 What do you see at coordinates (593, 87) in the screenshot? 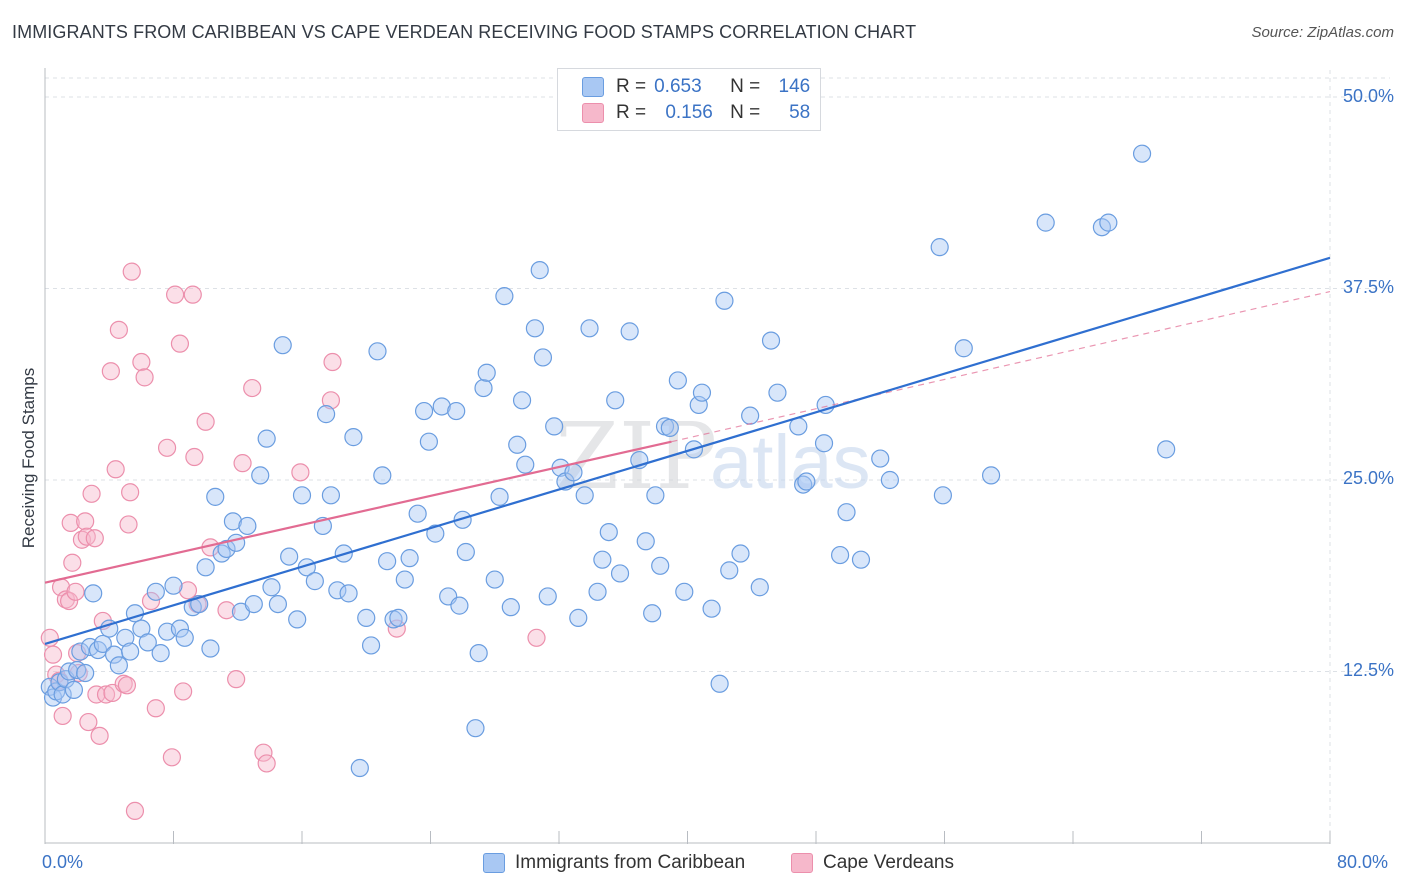
I see `legend-swatch-caribbean` at bounding box center [593, 87].